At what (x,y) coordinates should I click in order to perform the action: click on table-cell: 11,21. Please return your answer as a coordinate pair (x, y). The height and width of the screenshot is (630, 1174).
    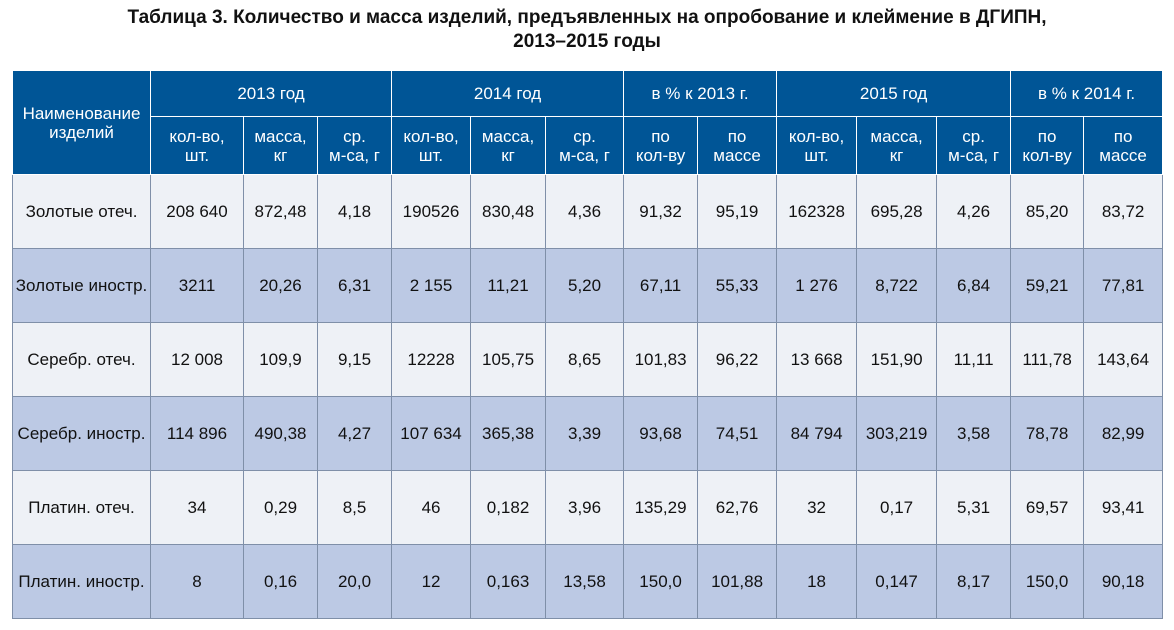
    Looking at the image, I should click on (508, 285).